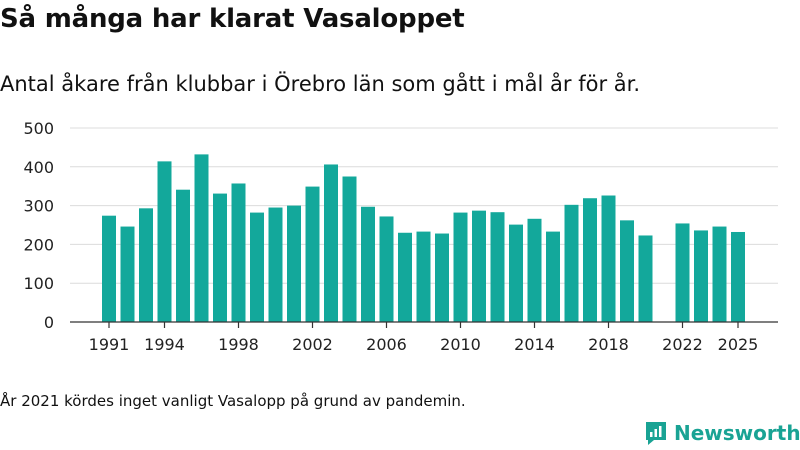  Describe the element at coordinates (460, 344) in the screenshot. I see `x-tick-label: 2010` at that location.